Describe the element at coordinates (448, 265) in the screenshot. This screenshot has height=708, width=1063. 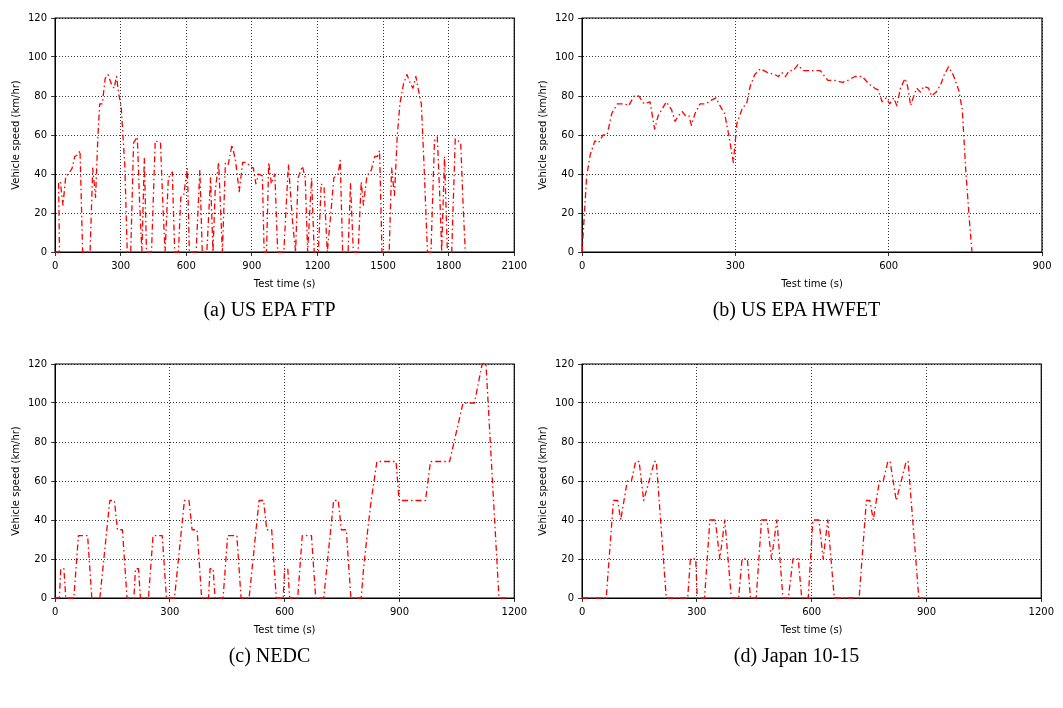
I see `x-tick-label: 1800` at that location.